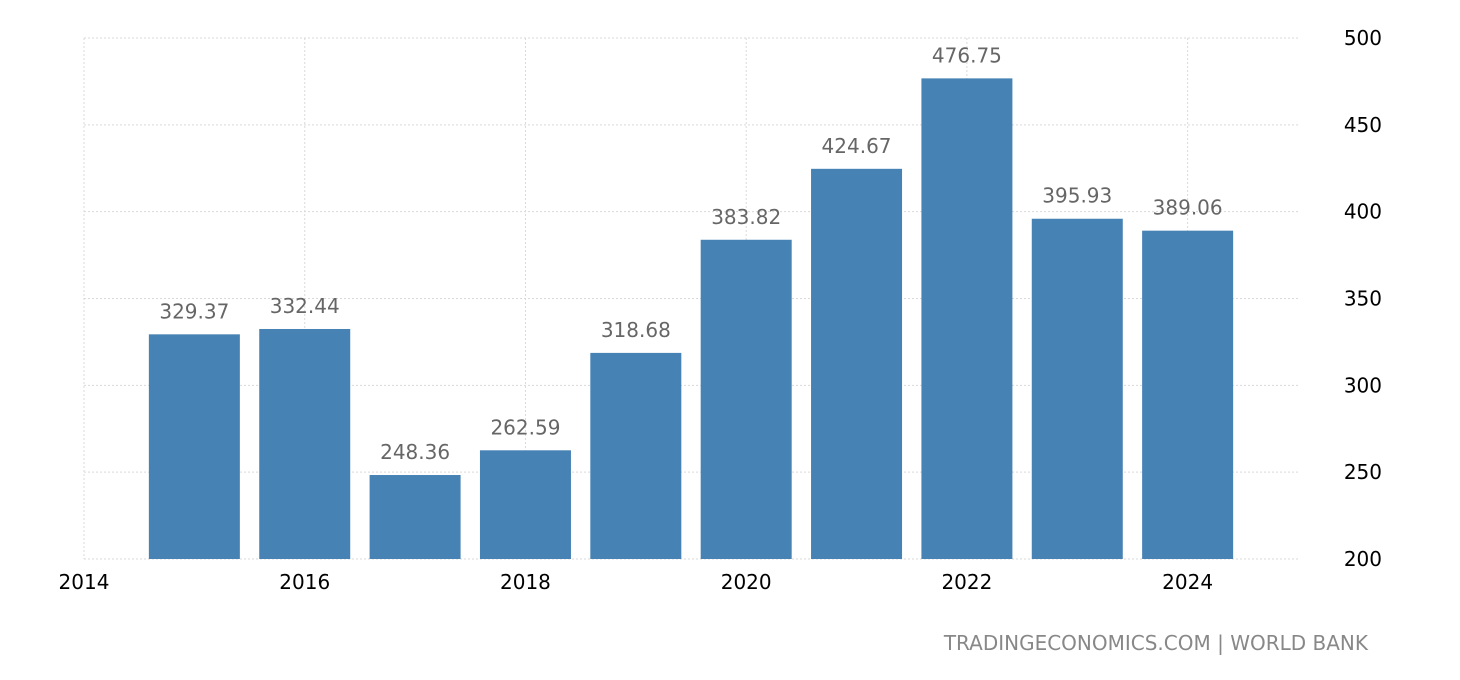 Image resolution: width=1460 pixels, height=680 pixels. I want to click on y-tick-label: 350, so click(1363, 299).